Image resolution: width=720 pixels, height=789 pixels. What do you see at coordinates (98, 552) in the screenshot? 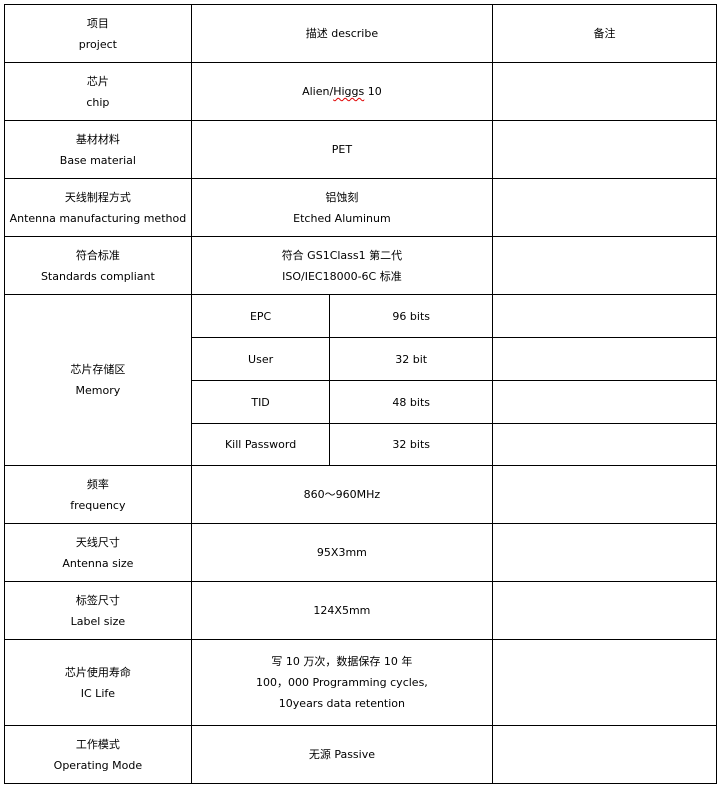
I see `row-label: 天线尺寸 Antenna size` at bounding box center [98, 552].